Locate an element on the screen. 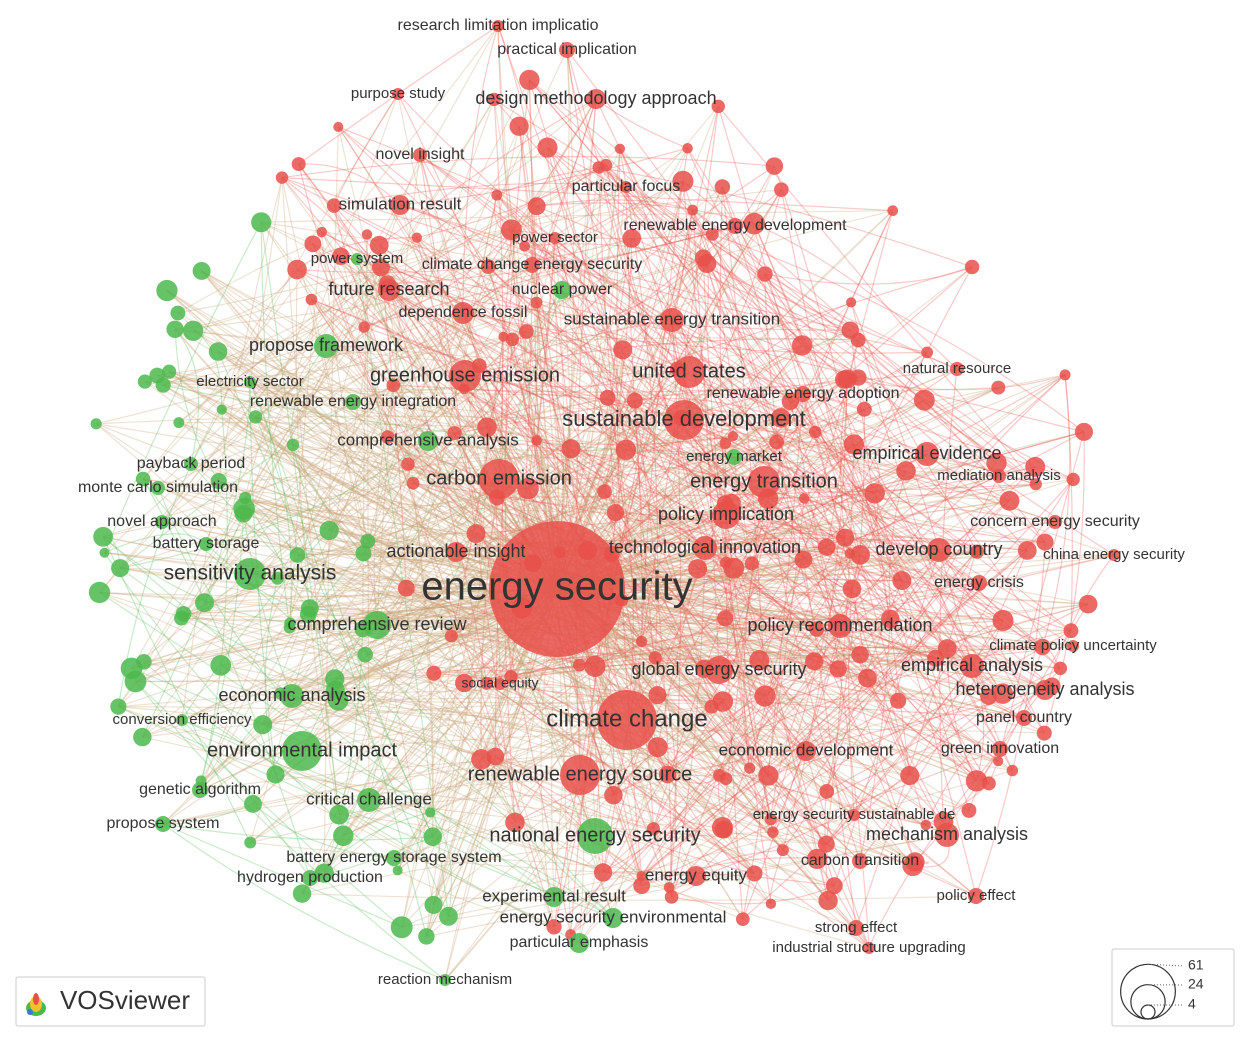 This screenshot has height=1041, width=1250. node-label: global energy security is located at coordinates (718, 669).